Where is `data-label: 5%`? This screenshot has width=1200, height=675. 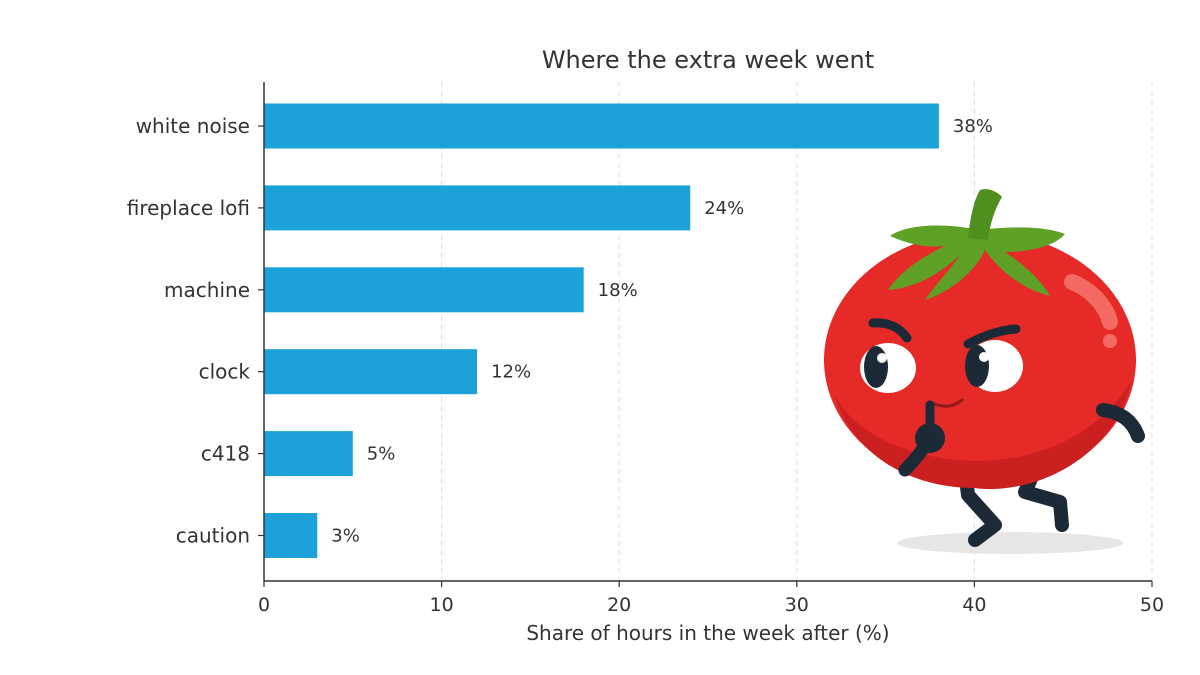
data-label: 5% is located at coordinates (381, 454).